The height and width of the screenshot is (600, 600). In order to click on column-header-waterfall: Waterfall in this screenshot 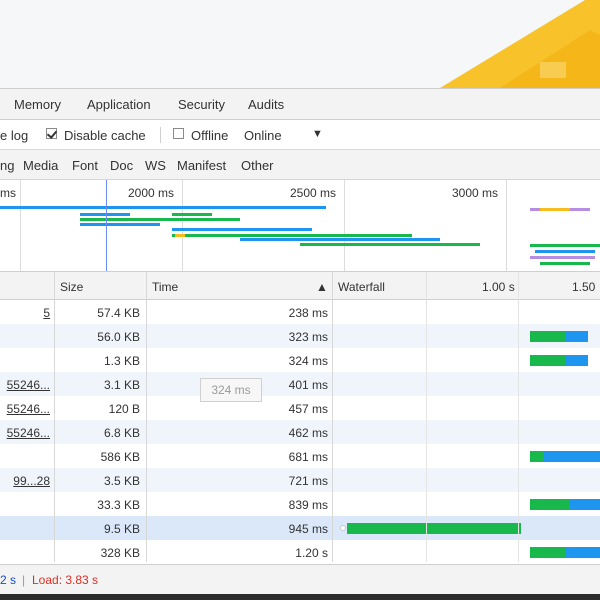, I will do `click(361, 287)`.